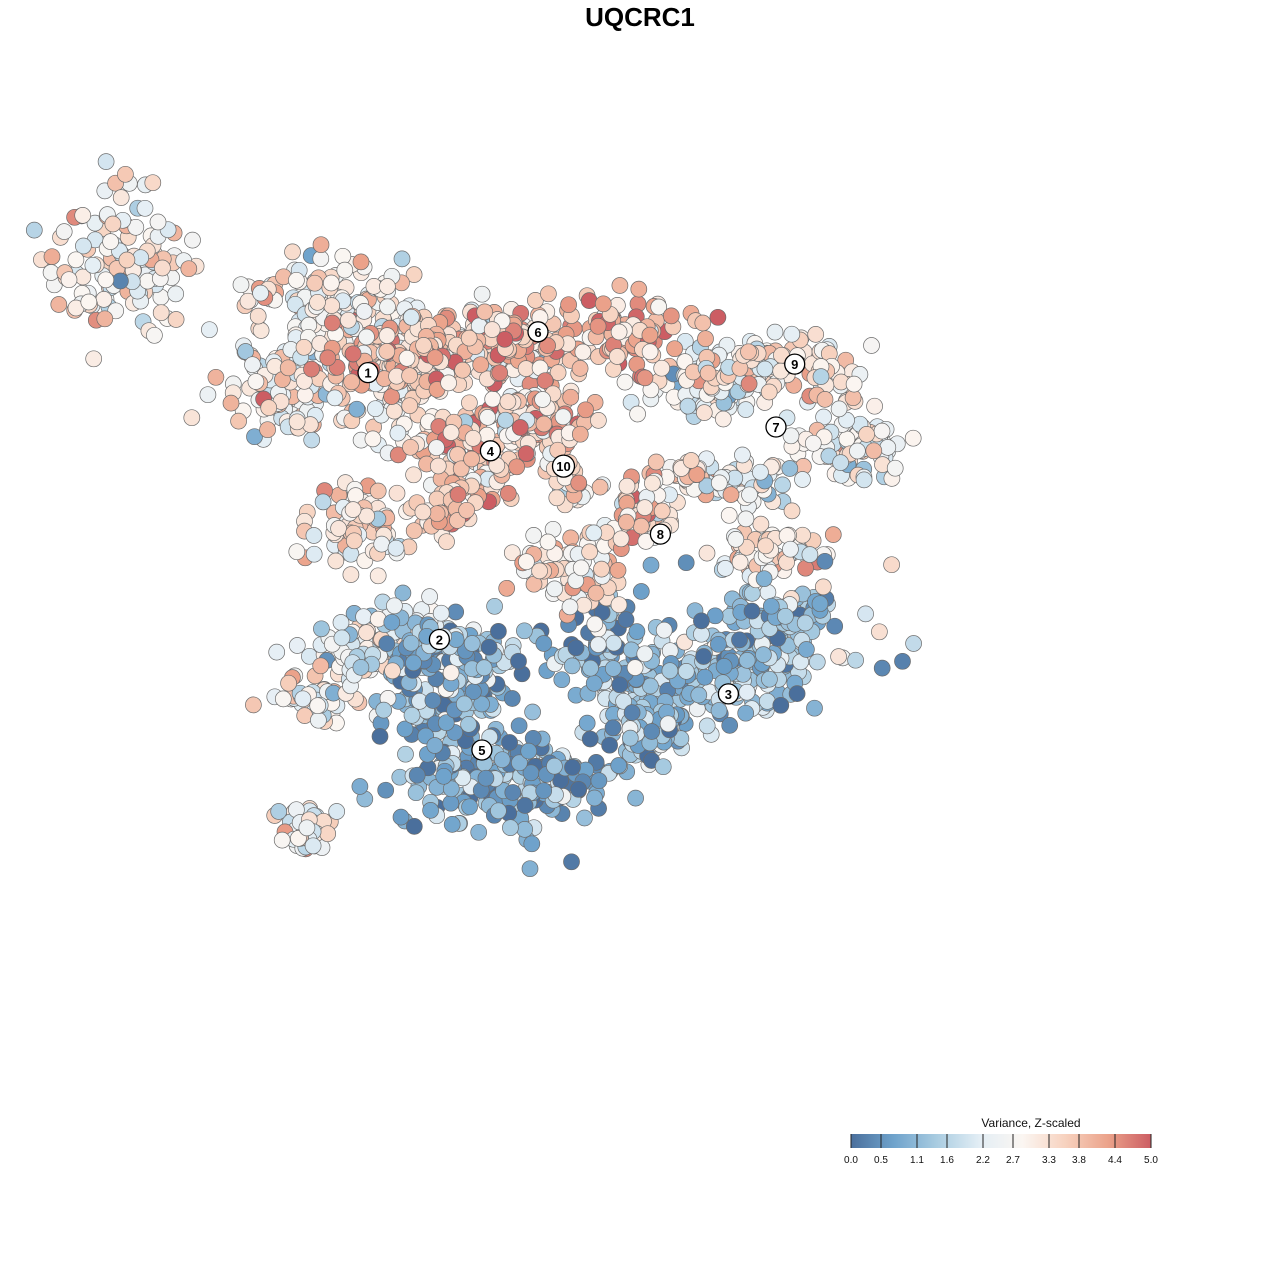 This screenshot has height=1280, width=1280. What do you see at coordinates (482, 750) in the screenshot?
I see `cluster-label-5: 5` at bounding box center [482, 750].